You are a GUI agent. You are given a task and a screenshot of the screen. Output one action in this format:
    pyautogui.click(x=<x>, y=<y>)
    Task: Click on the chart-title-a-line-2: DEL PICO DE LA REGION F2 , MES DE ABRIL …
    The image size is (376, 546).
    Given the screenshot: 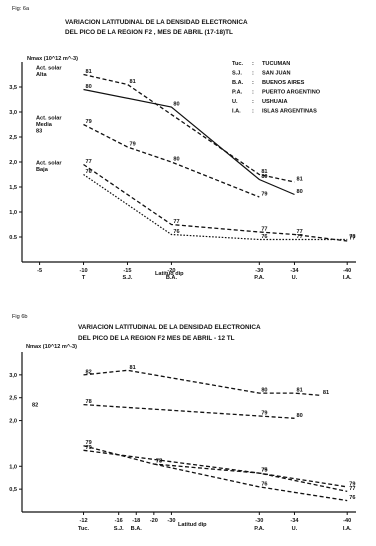 What is the action you would take?
    pyautogui.click(x=149, y=32)
    